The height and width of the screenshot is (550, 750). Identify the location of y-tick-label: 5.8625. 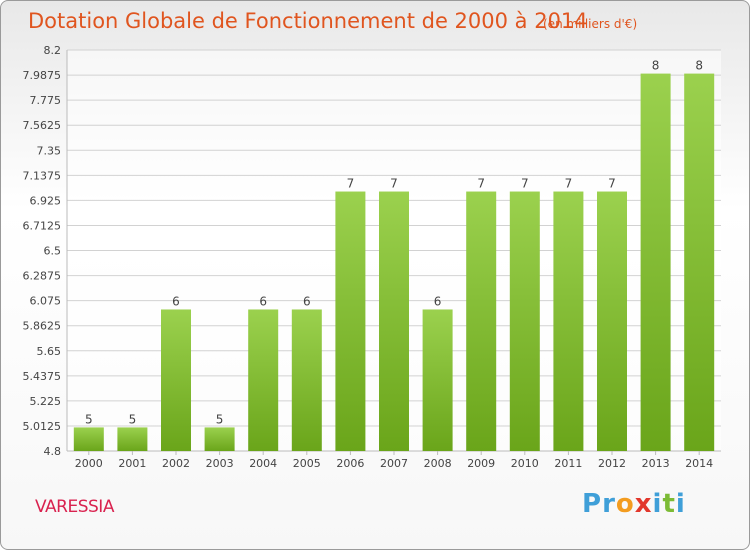
(42, 326).